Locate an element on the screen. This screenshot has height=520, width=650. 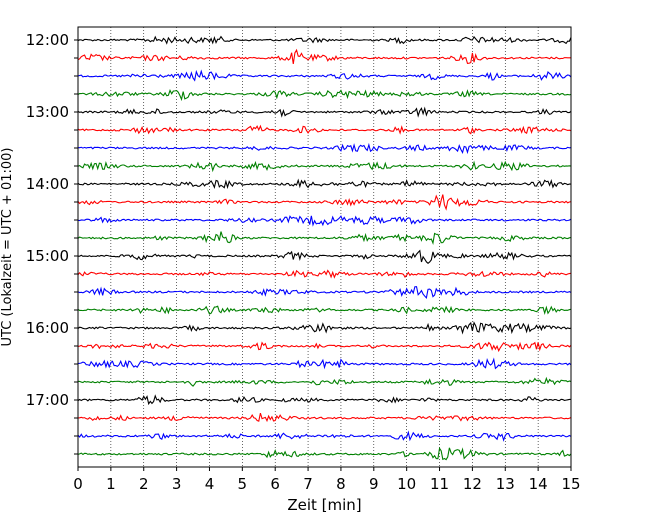
x-tick-label: 6 is located at coordinates (275, 484).